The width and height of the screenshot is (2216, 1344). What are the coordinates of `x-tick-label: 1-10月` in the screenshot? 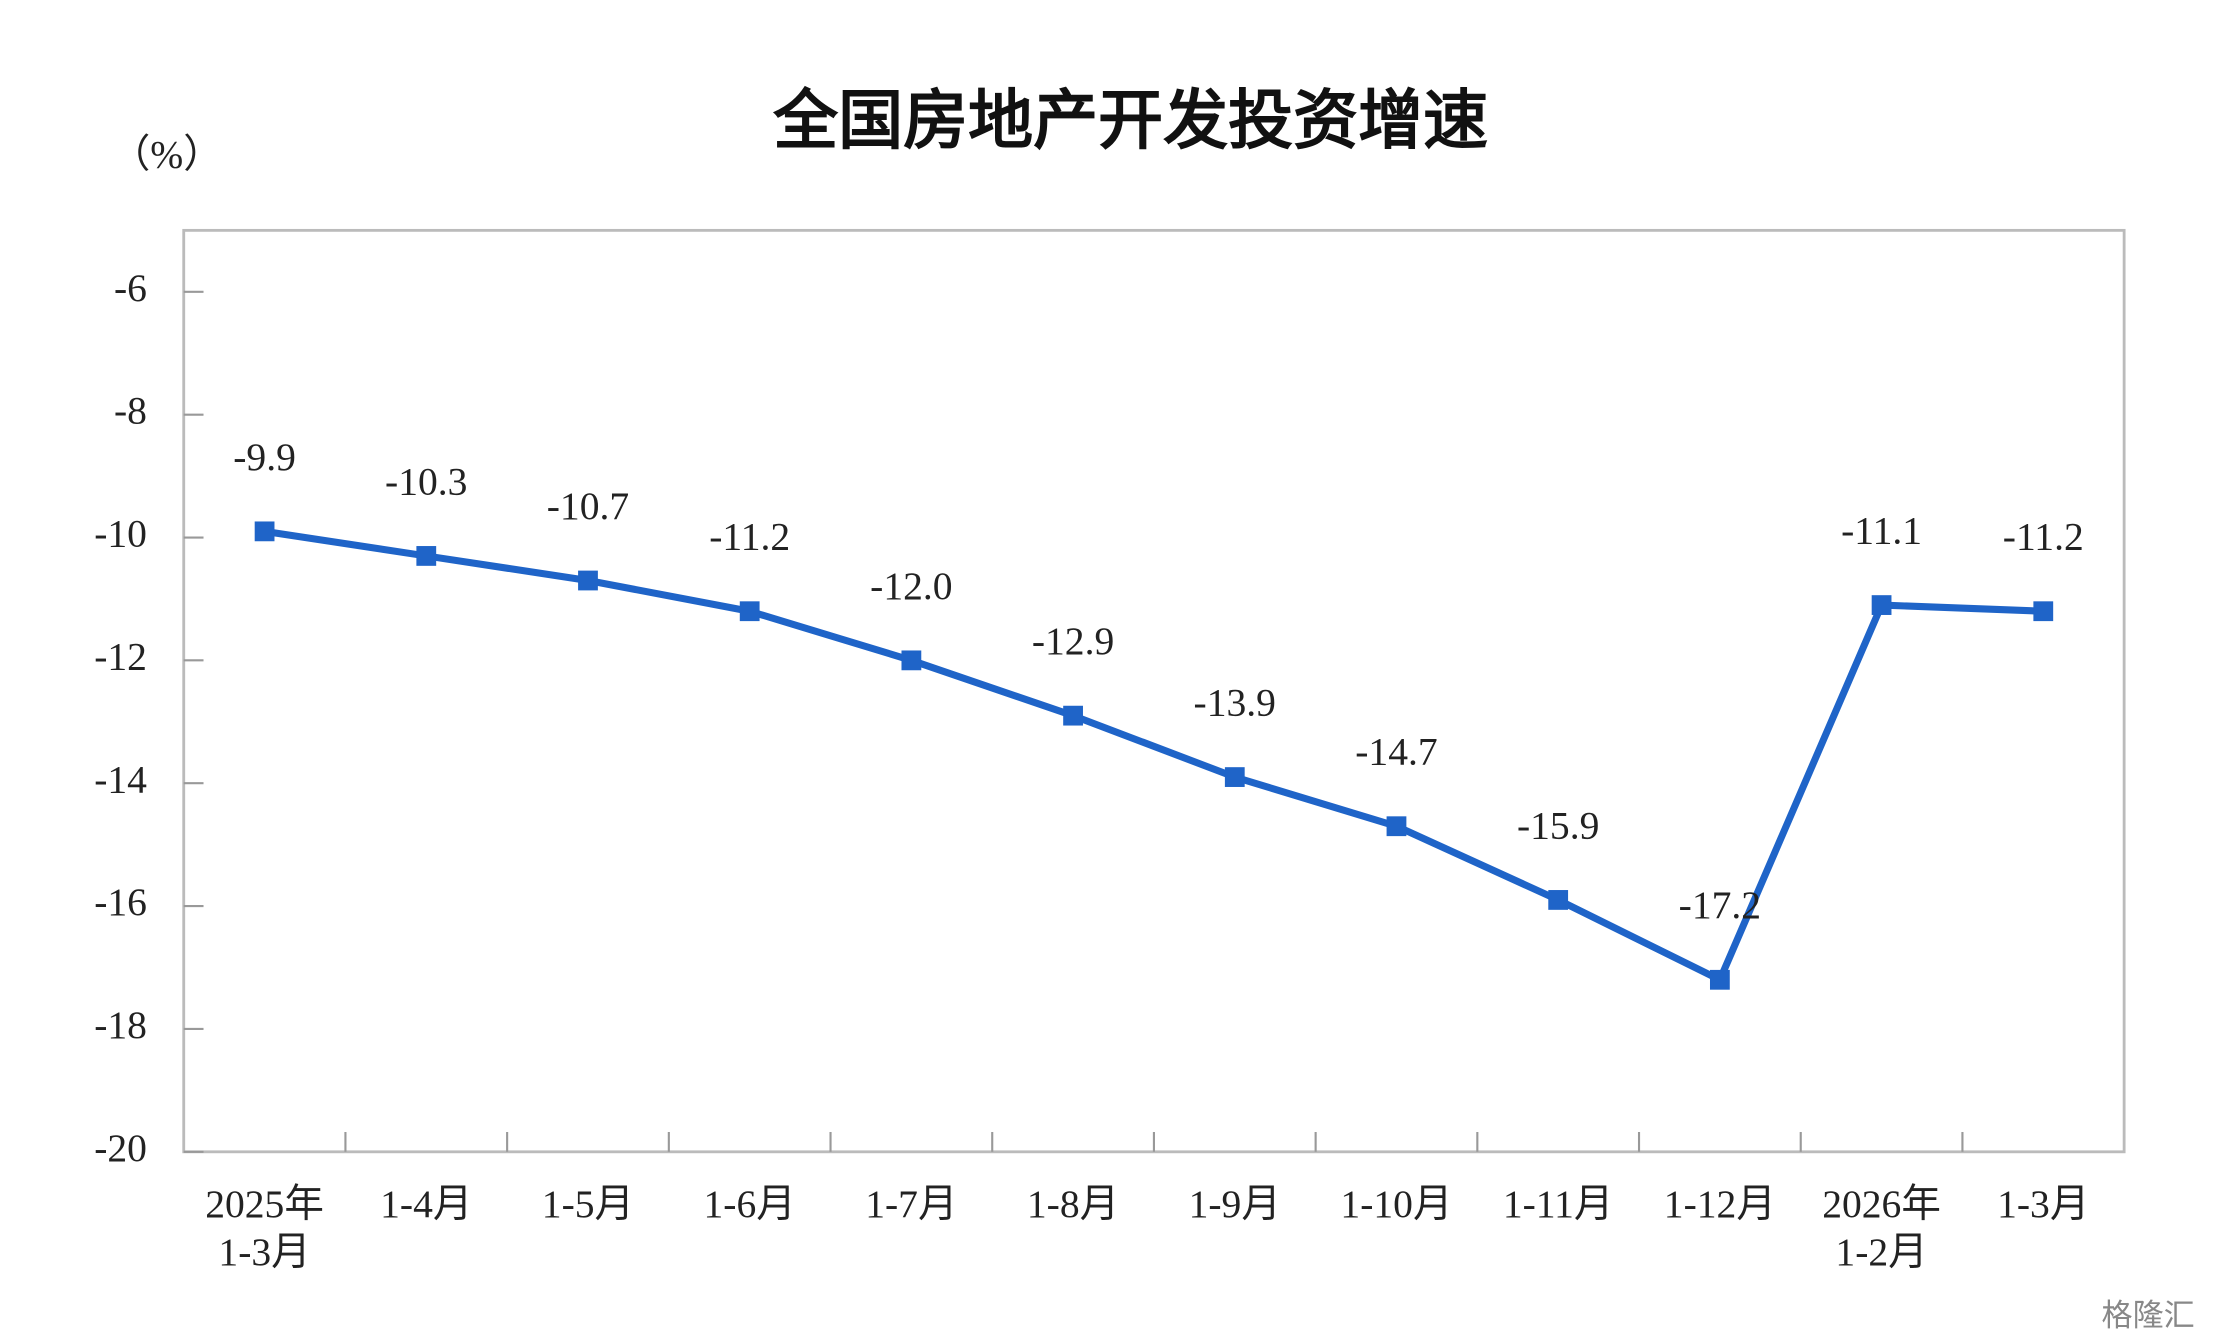 It's located at (1396, 1204).